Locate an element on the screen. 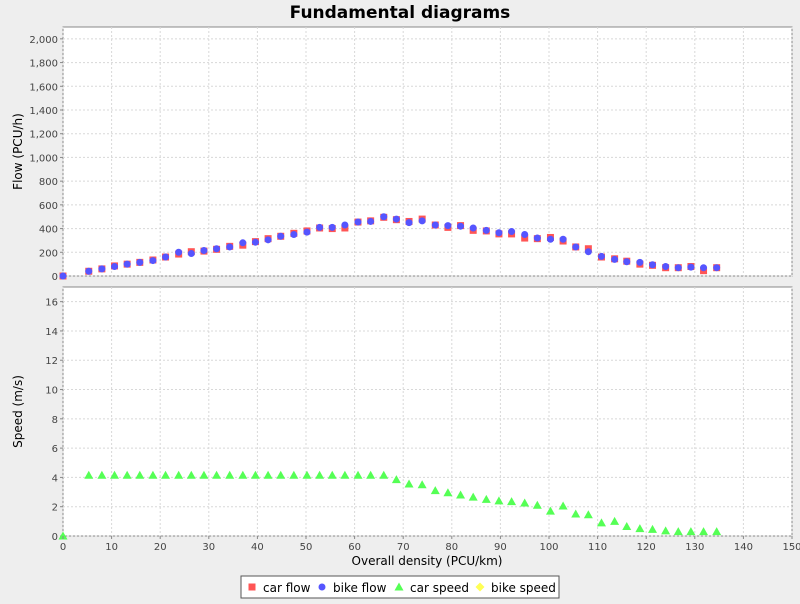 The image size is (800, 604). speed-y-tick-label: 8 is located at coordinates (55, 420).